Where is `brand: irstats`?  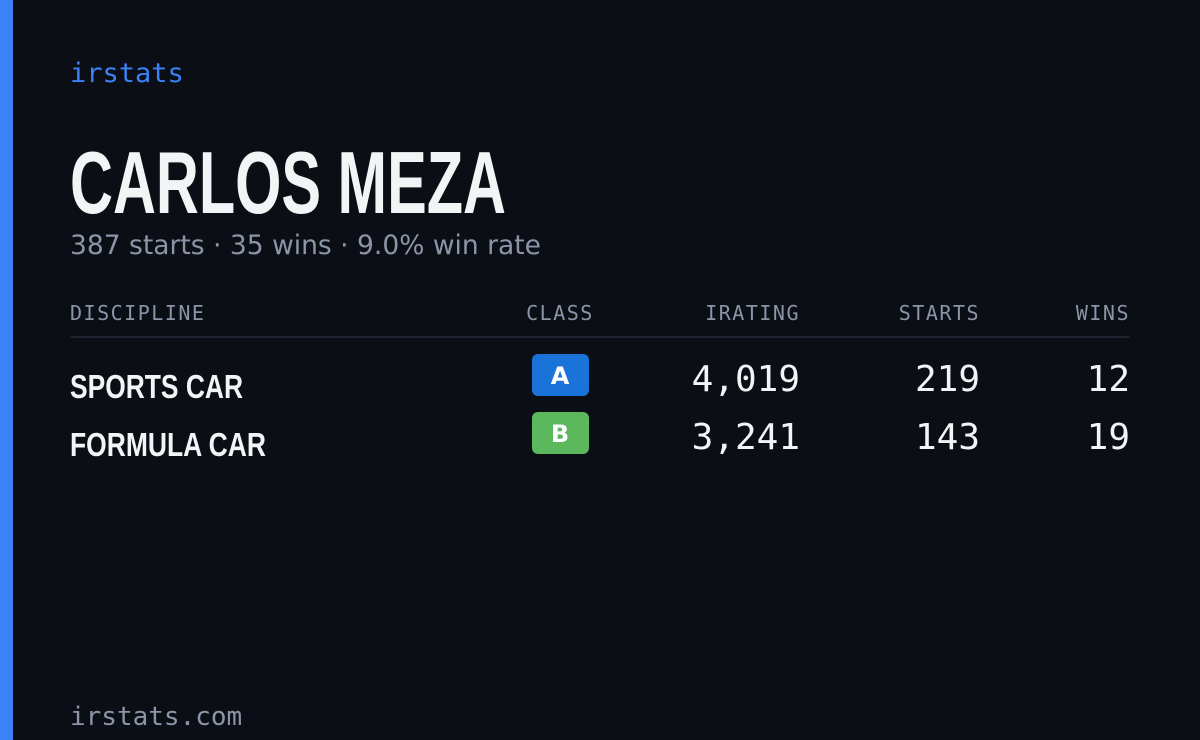 brand: irstats is located at coordinates (127, 73).